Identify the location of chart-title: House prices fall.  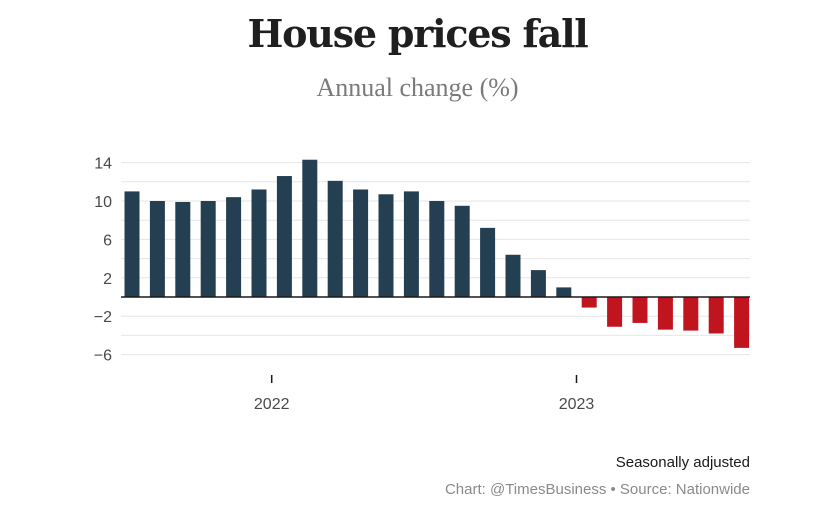
(417, 33).